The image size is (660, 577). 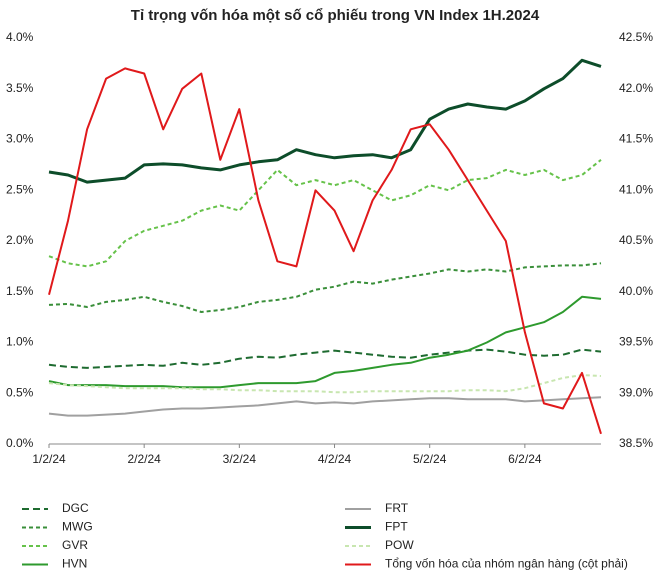 What do you see at coordinates (20, 443) in the screenshot?
I see `y-tick-label: 0.0%` at bounding box center [20, 443].